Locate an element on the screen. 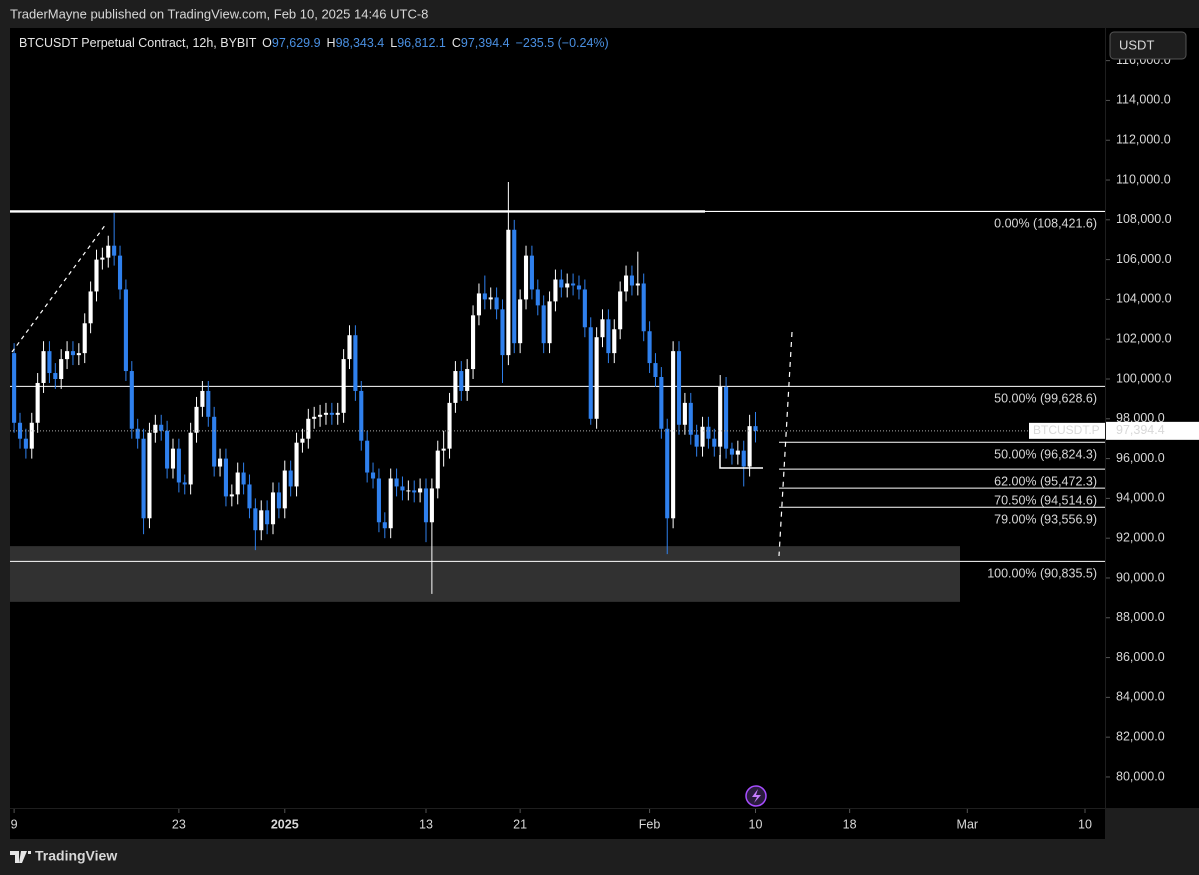 This screenshot has width=1199, height=875. range-box is located at coordinates (741, 462).